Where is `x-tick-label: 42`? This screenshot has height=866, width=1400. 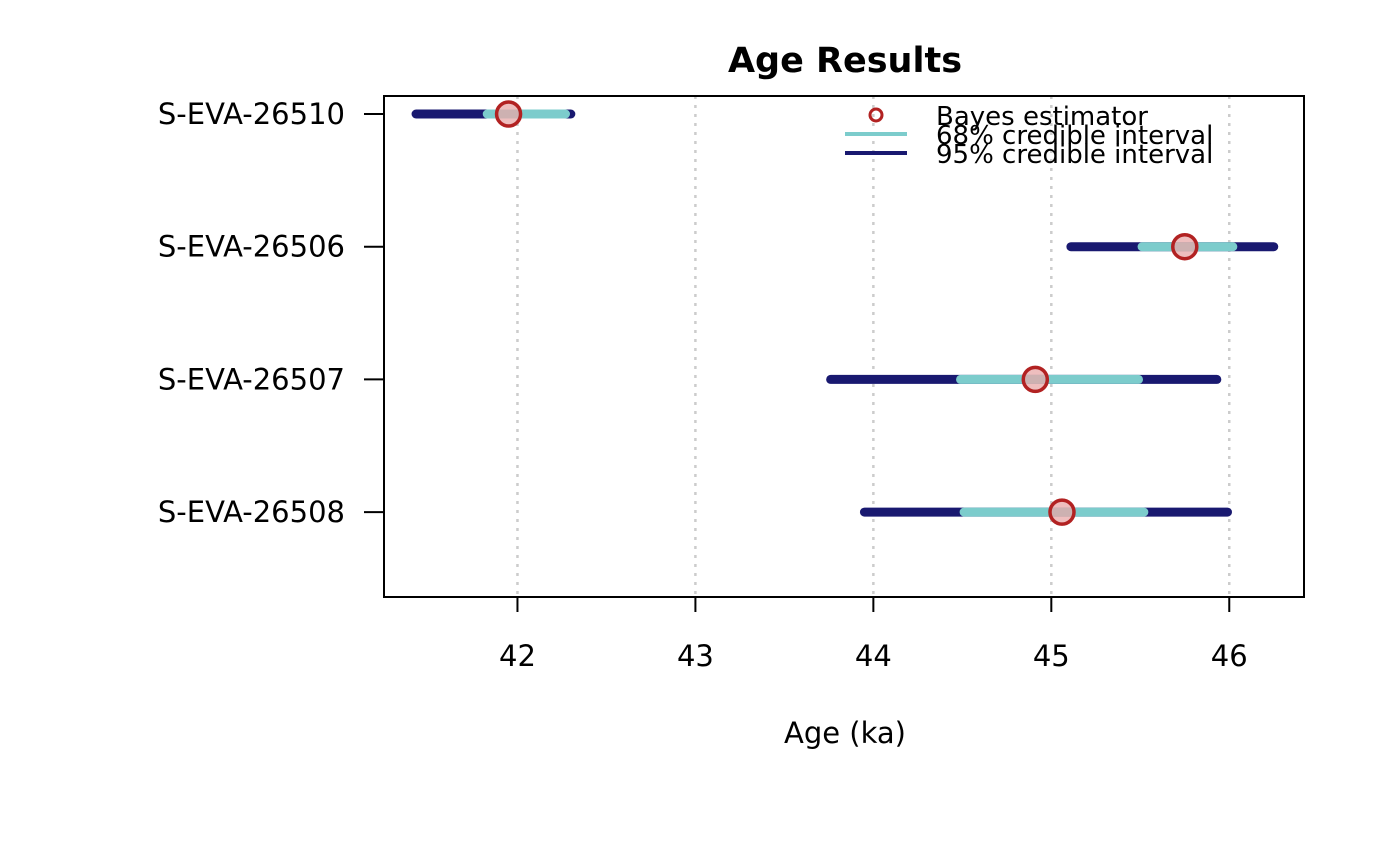 x-tick-label: 42 is located at coordinates (517, 656).